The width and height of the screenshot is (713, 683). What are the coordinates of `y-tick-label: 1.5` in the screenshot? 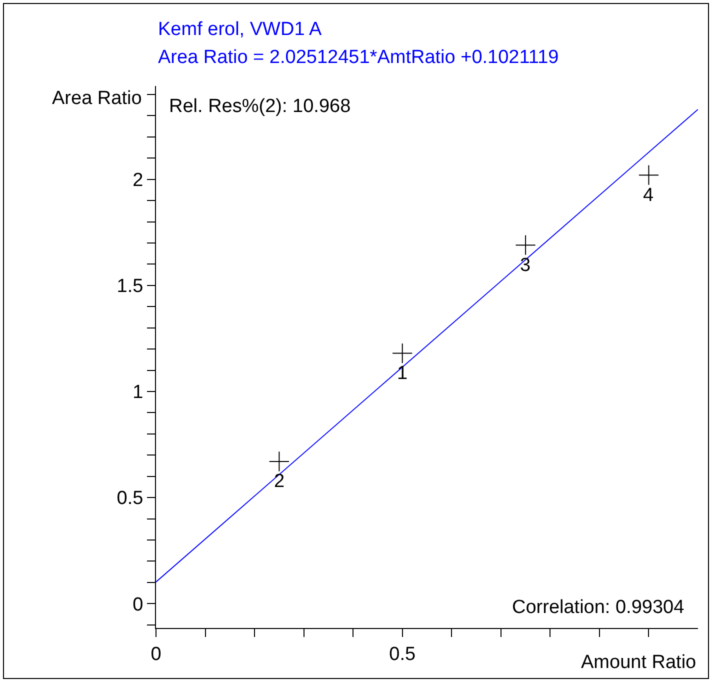 It's located at (130, 287).